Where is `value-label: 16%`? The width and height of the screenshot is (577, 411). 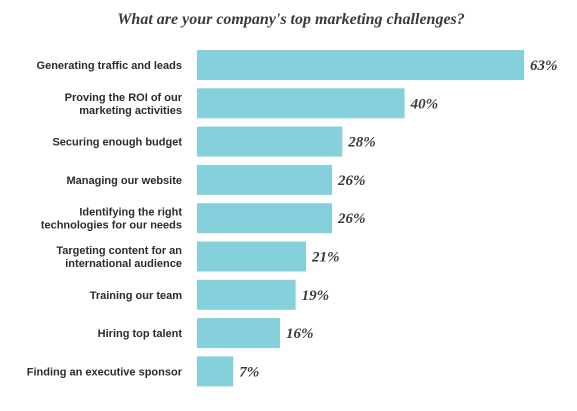 value-label: 16% is located at coordinates (300, 334).